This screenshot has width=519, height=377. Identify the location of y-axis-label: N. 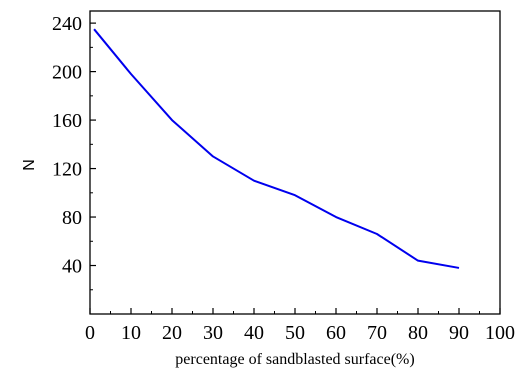
(29, 165).